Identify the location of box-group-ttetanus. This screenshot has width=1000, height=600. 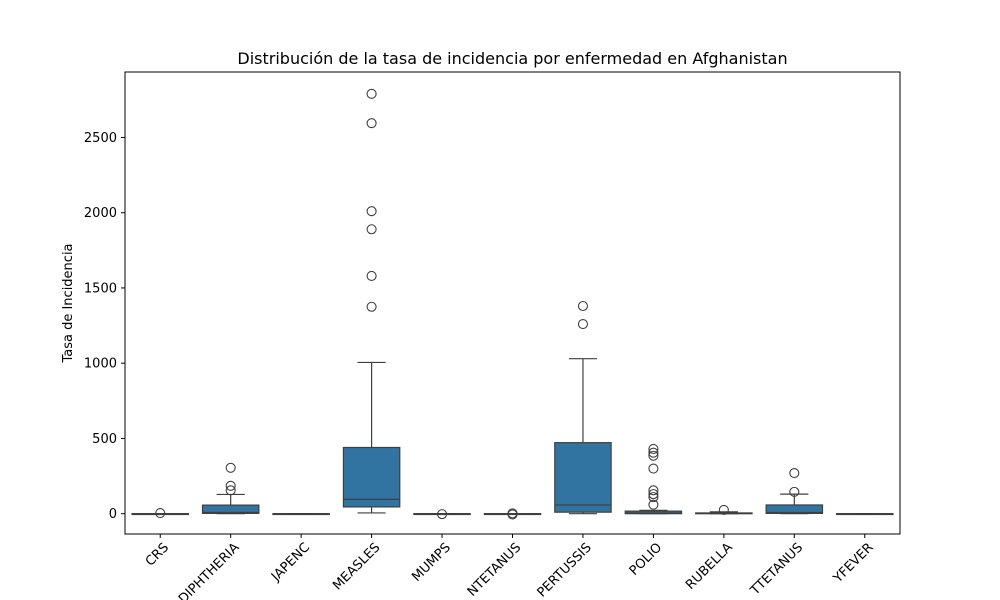
(794, 491).